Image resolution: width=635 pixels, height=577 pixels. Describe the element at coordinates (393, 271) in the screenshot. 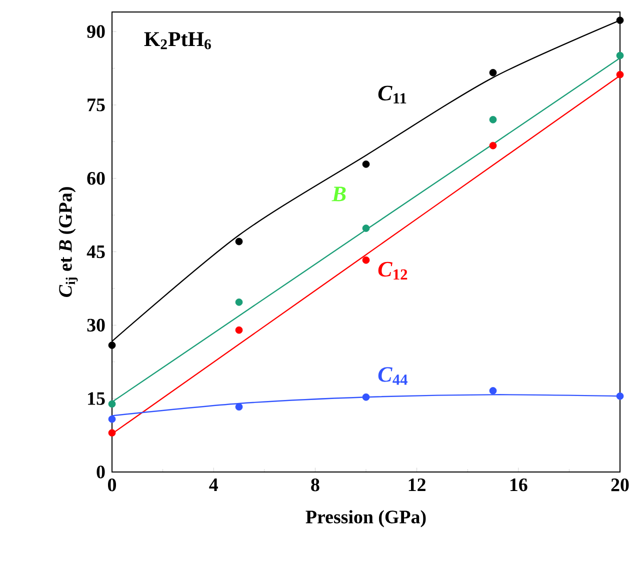

I see `series-label: C$_{12}$` at that location.